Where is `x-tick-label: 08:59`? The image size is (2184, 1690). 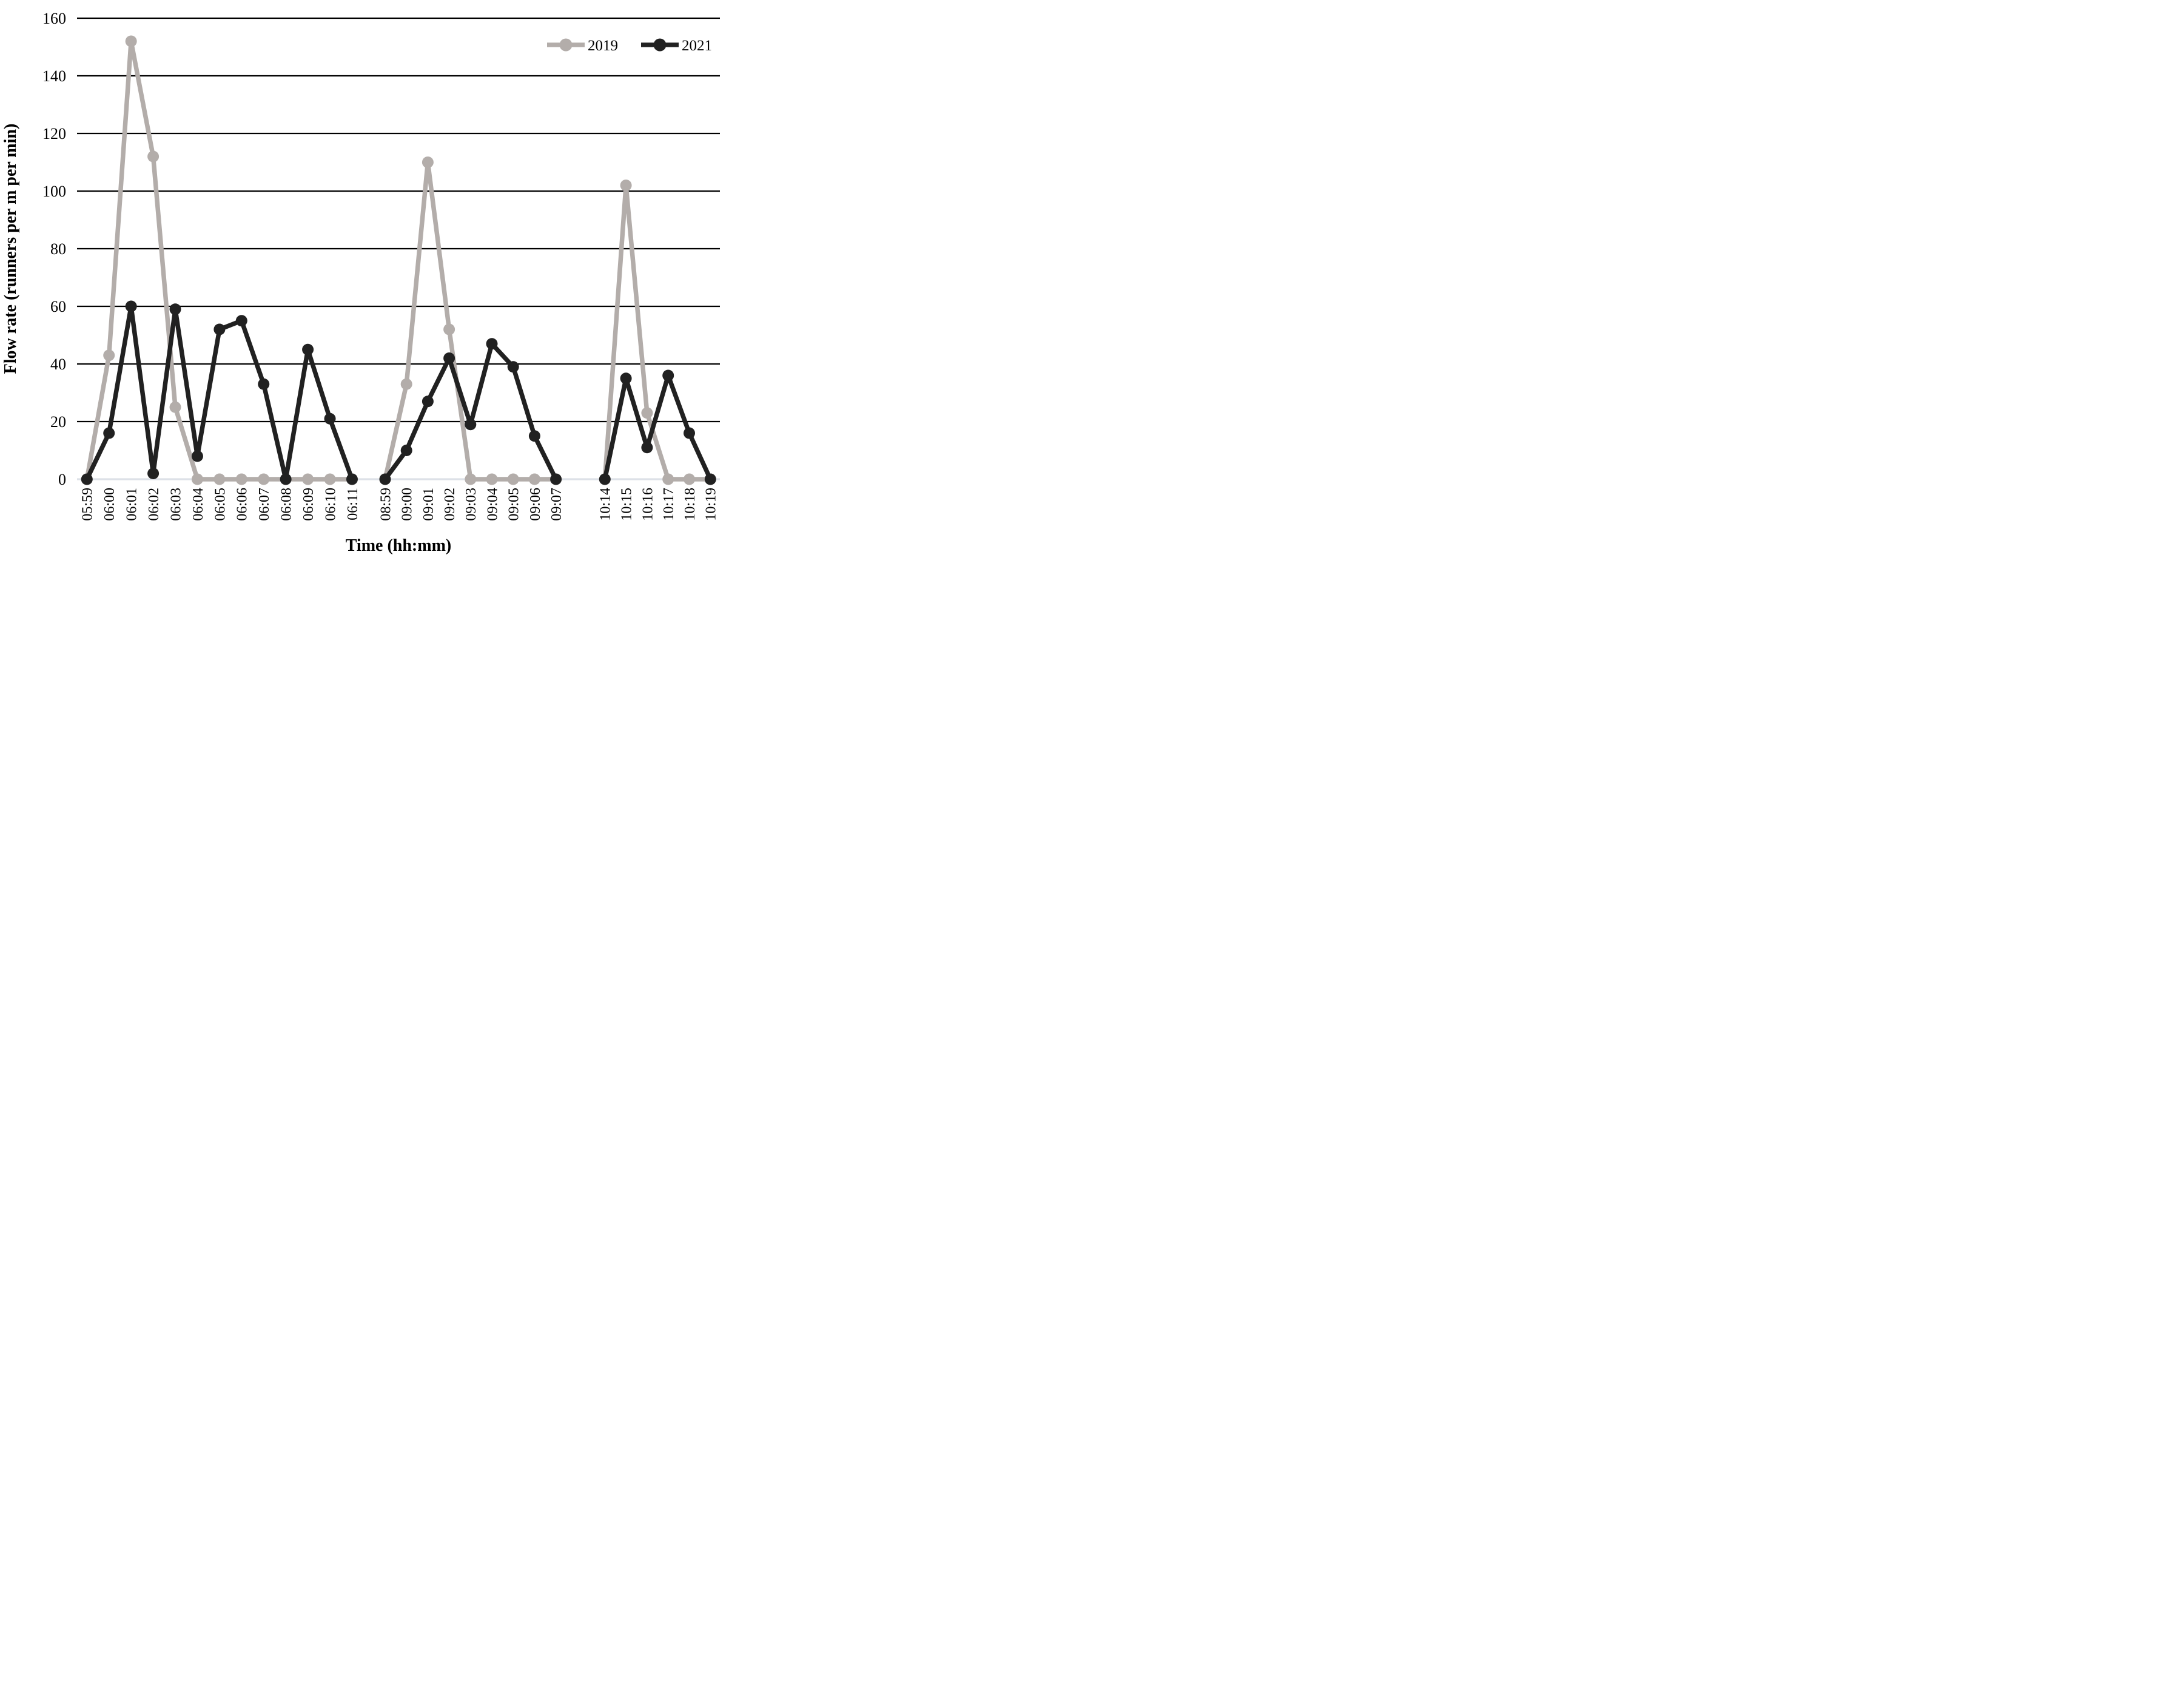 x-tick-label: 08:59 is located at coordinates (386, 505).